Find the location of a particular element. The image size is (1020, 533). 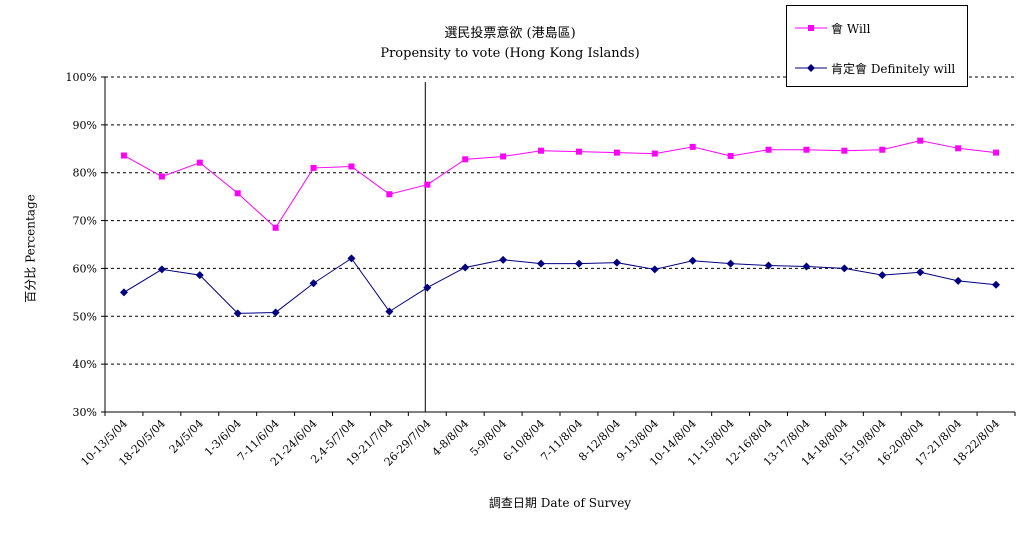

y-tick-label: 70% is located at coordinates (85, 221).